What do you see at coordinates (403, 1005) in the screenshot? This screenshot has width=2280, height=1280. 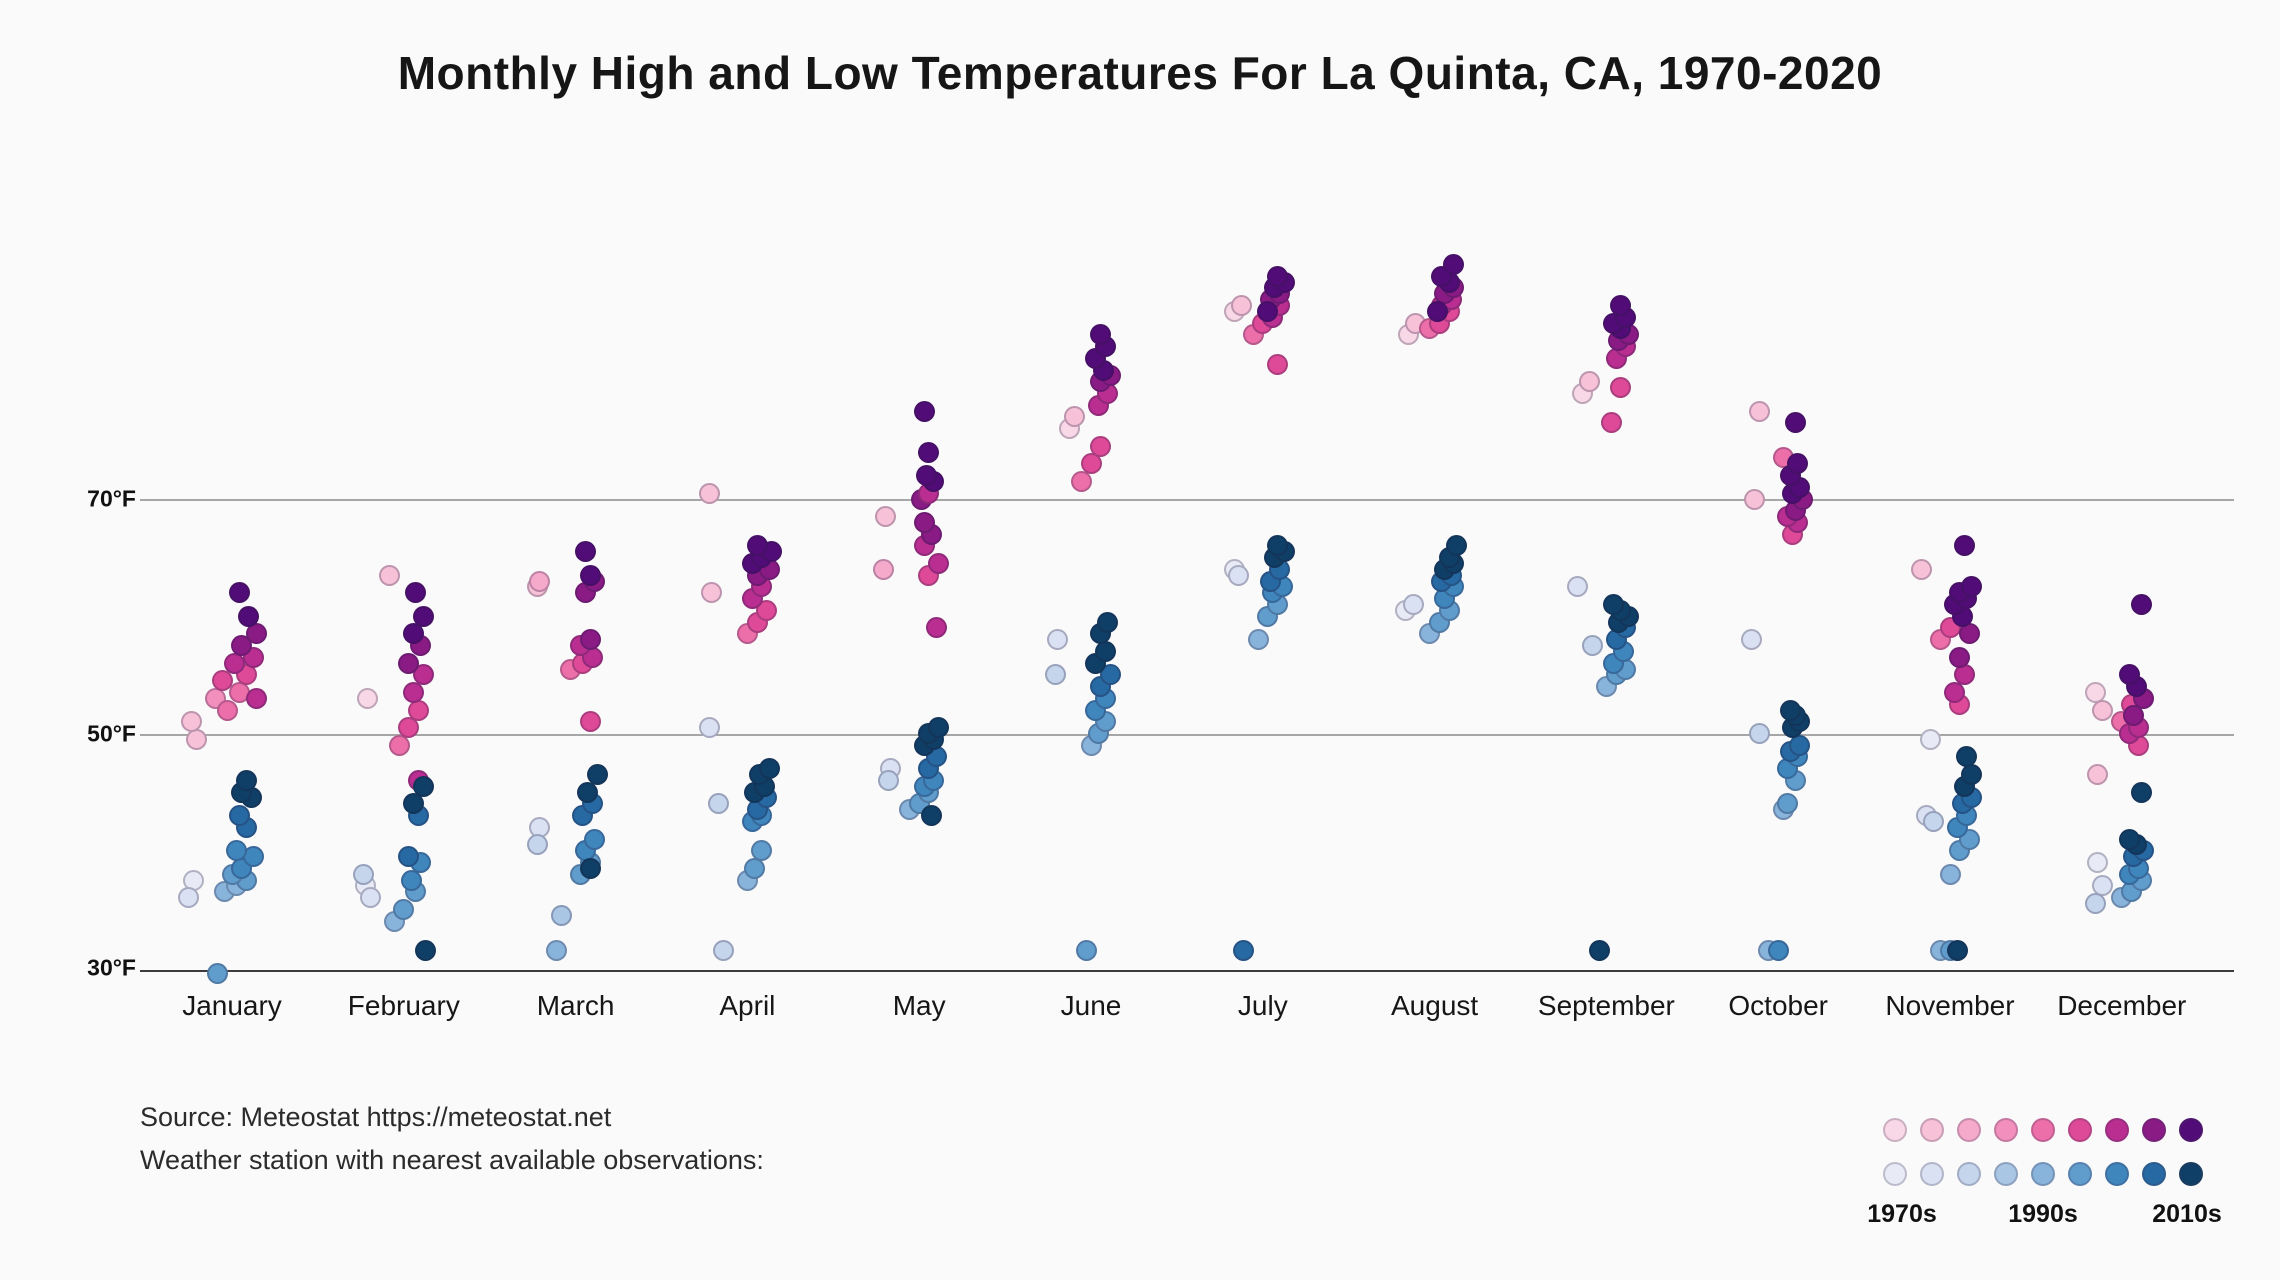 I see `x-axis-label-february: February` at bounding box center [403, 1005].